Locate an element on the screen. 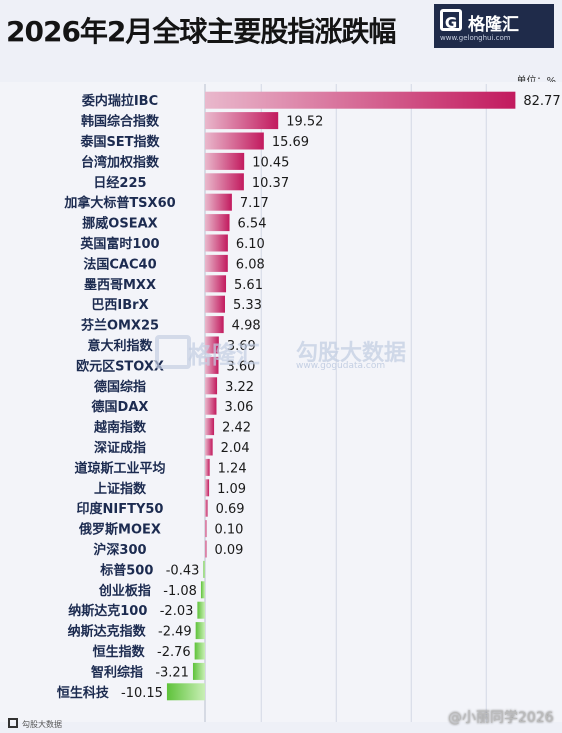 Image resolution: width=562 pixels, height=733 pixels. category-label: 委内瑞拉IBC is located at coordinates (119, 101).